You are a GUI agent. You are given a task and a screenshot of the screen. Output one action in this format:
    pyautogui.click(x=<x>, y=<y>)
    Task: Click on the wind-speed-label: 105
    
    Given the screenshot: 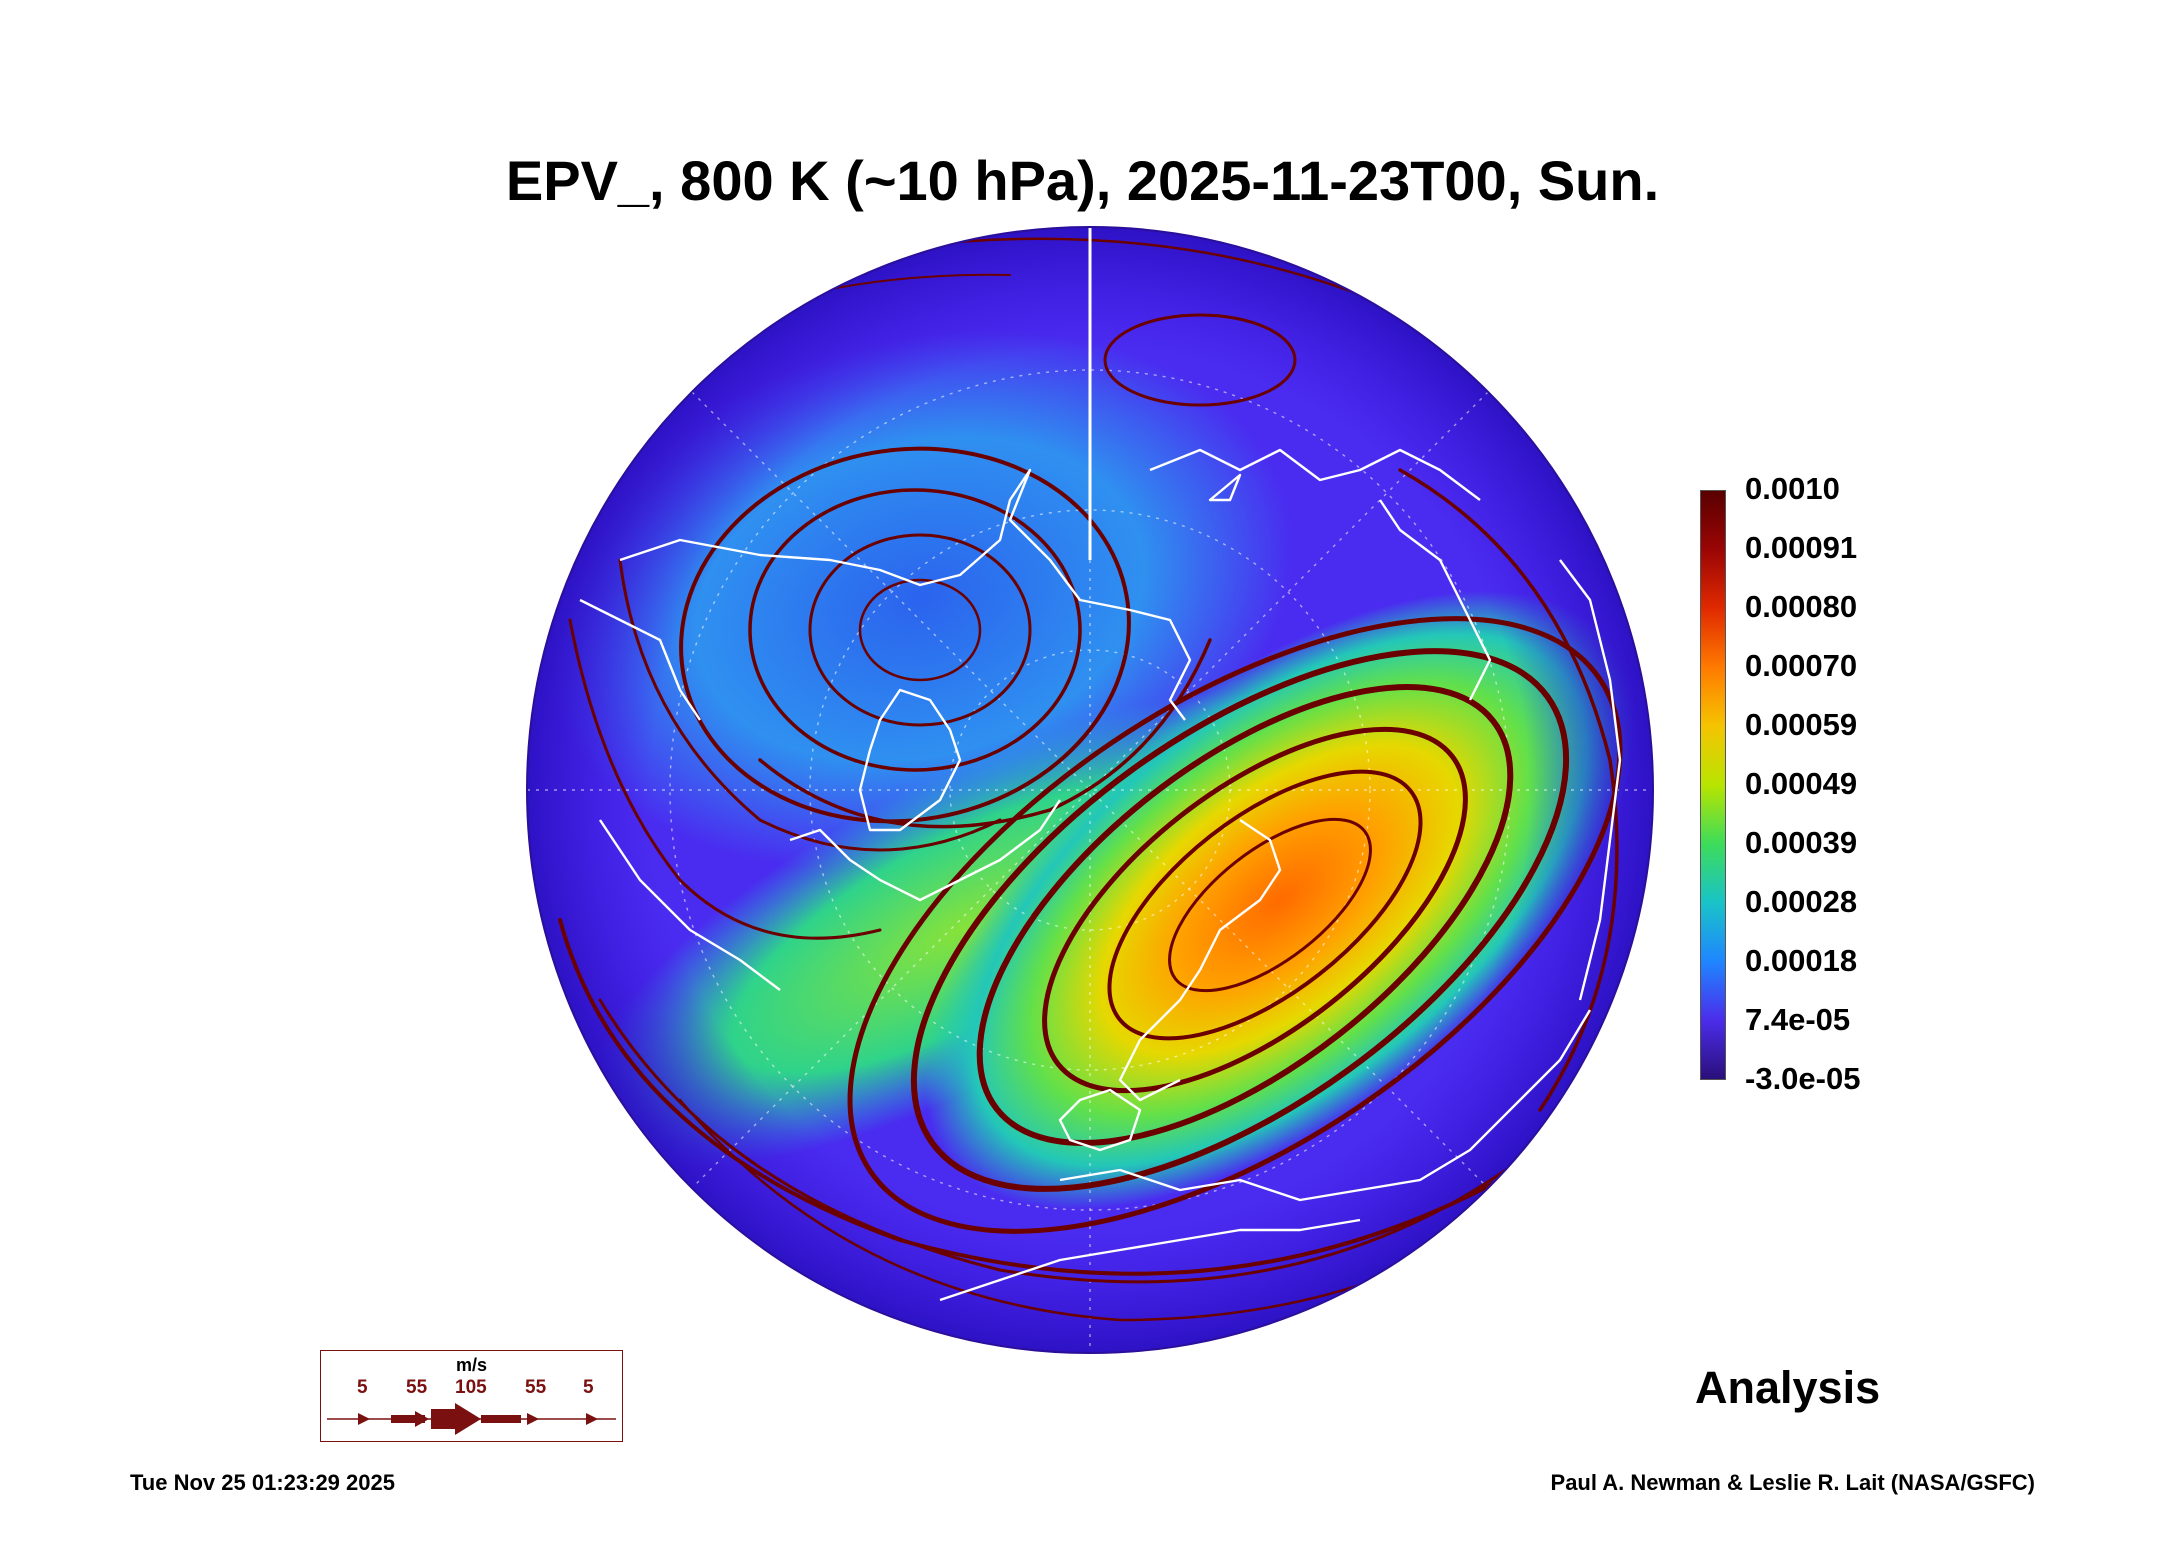 What is the action you would take?
    pyautogui.click(x=471, y=1387)
    